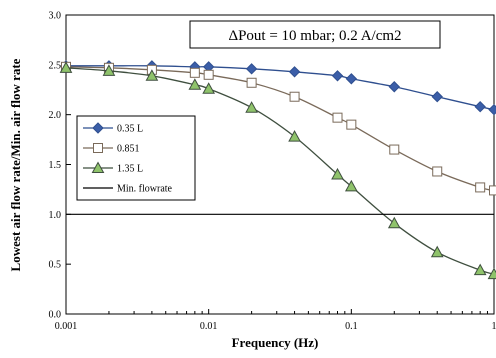 This screenshot has width=496, height=358. Describe the element at coordinates (494, 326) in the screenshot. I see `x-tick-label: 1` at that location.